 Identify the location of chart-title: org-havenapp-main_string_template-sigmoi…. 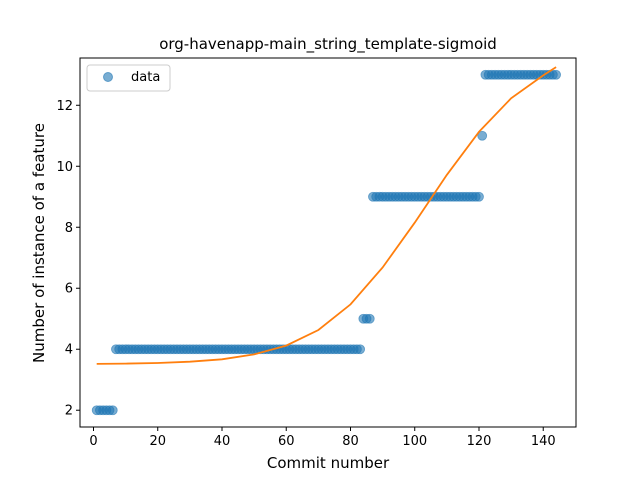
(328, 44).